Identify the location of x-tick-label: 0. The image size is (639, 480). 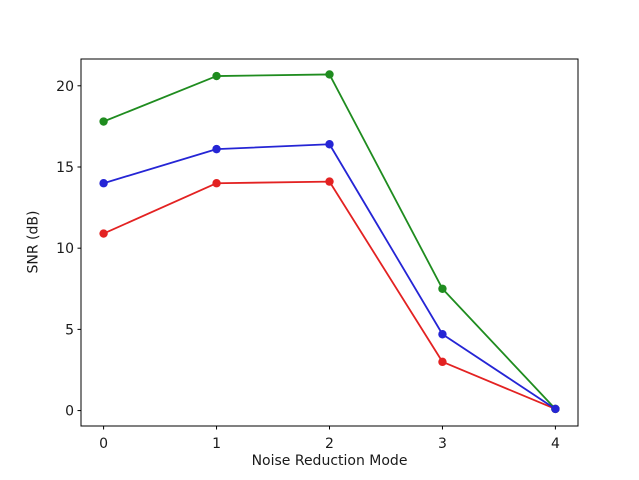
(103, 444).